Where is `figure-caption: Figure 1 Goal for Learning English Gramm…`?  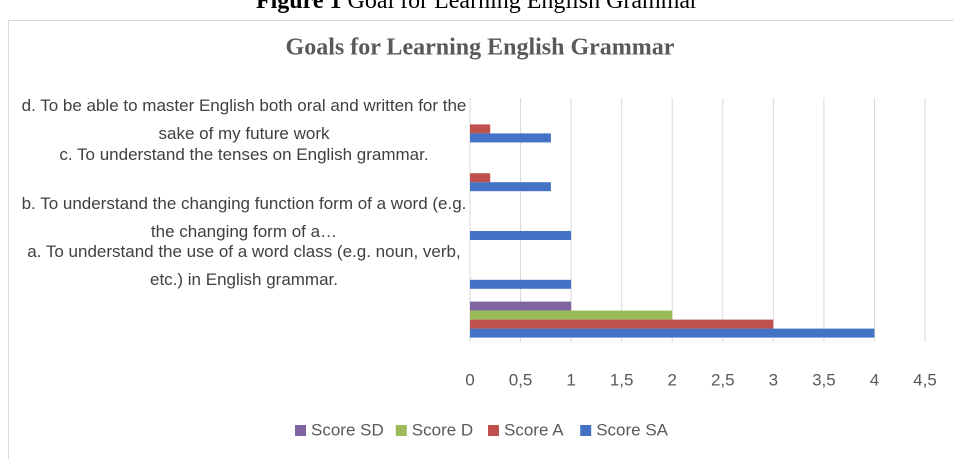
figure-caption: Figure 1 Goal for Learning English Gramm… is located at coordinates (477, 7).